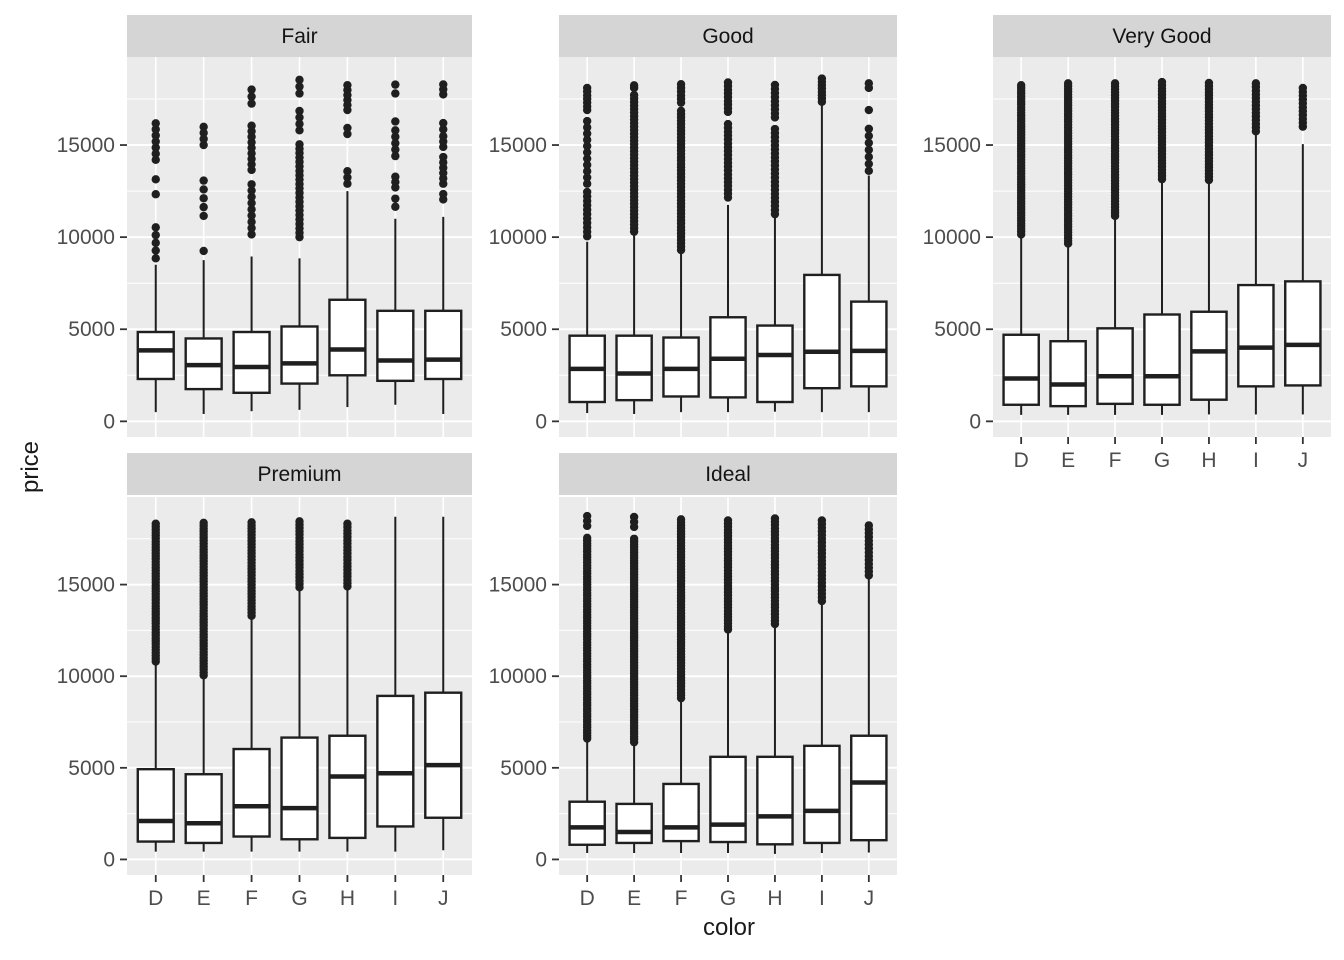 The width and height of the screenshot is (1344, 960). What do you see at coordinates (1068, 247) in the screenshot?
I see `box-very-good-E` at bounding box center [1068, 247].